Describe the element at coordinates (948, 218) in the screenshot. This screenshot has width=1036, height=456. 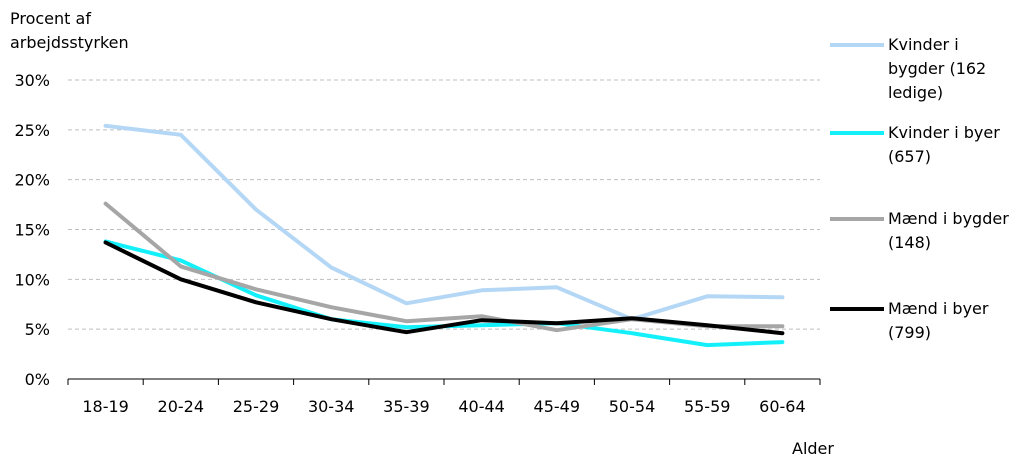
I see `legend-label-3: Mænd i bygder` at that location.